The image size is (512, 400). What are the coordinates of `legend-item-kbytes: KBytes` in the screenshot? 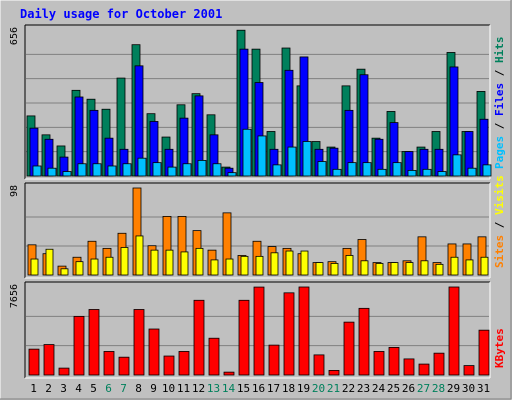 It's located at (499, 348).